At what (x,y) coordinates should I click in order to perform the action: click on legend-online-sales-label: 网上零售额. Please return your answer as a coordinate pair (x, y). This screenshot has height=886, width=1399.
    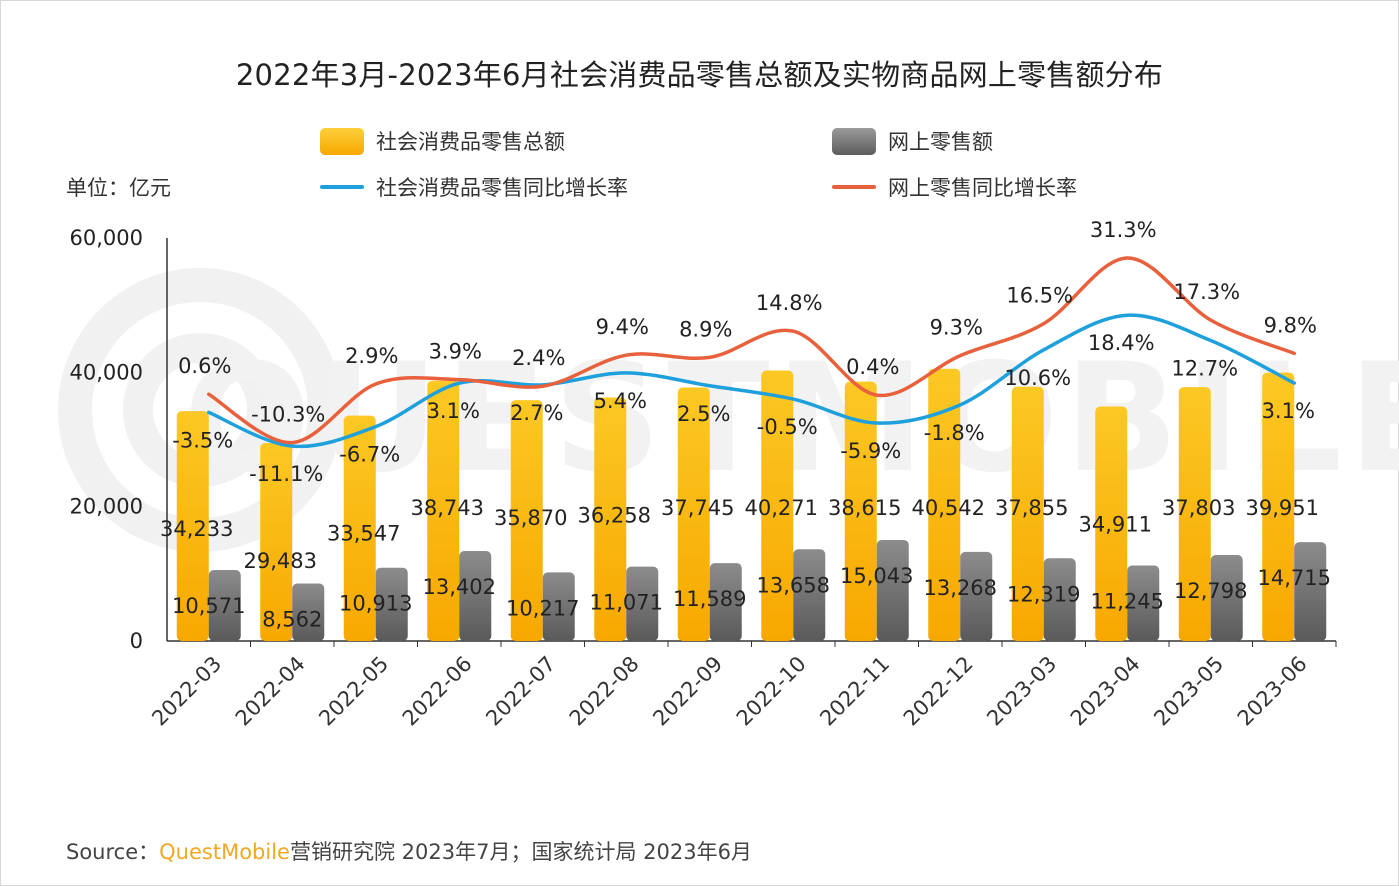
    Looking at the image, I should click on (940, 142).